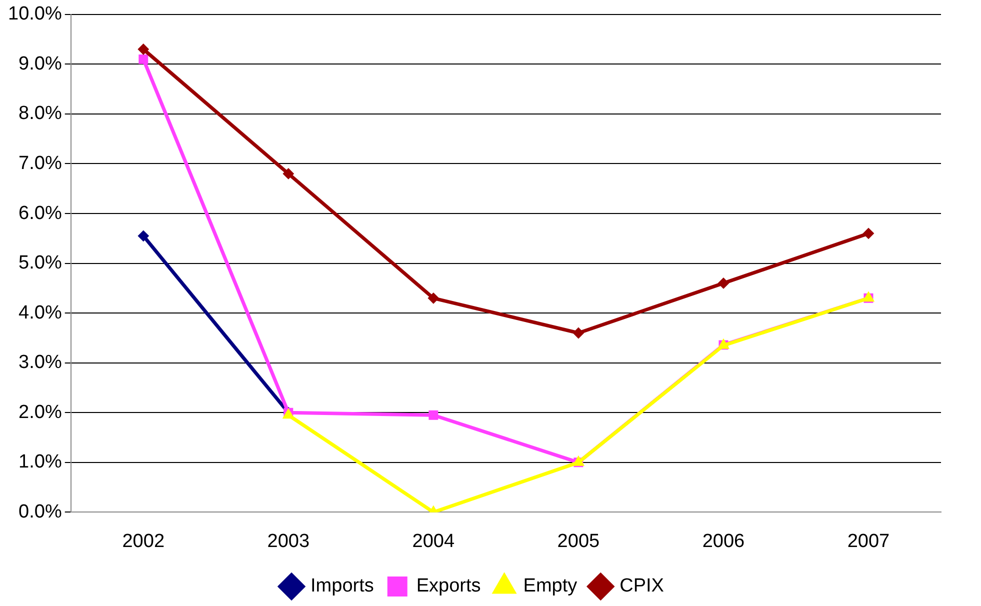  What do you see at coordinates (35, 14) in the screenshot?
I see `y-tick-label: 10.0%` at bounding box center [35, 14].